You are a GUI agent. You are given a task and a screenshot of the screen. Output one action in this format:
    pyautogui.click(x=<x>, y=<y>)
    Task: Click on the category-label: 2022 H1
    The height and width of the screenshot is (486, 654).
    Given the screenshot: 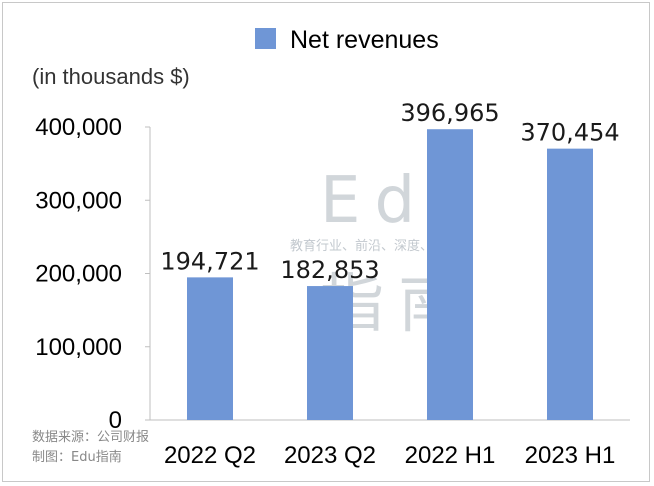 What is the action you would take?
    pyautogui.click(x=450, y=455)
    